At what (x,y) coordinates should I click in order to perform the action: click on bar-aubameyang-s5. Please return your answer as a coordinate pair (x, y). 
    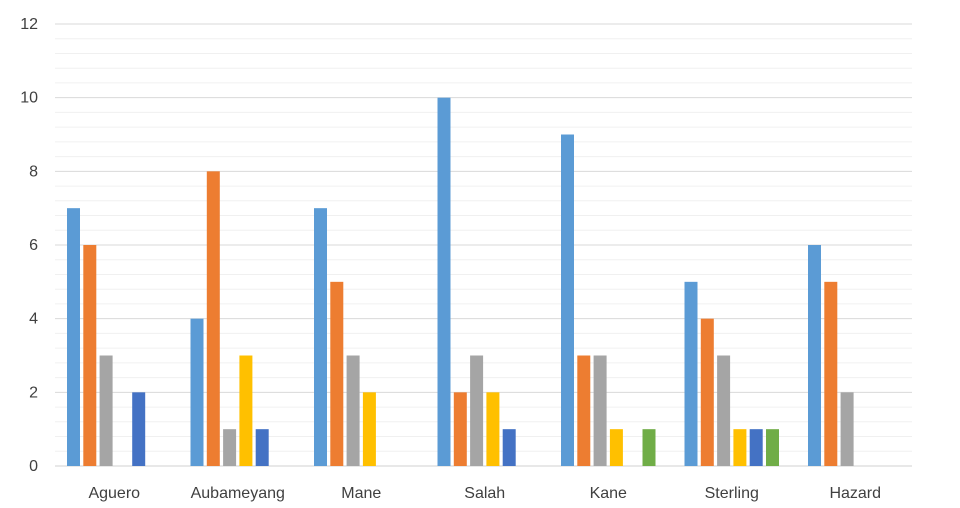
    Looking at the image, I should click on (262, 447).